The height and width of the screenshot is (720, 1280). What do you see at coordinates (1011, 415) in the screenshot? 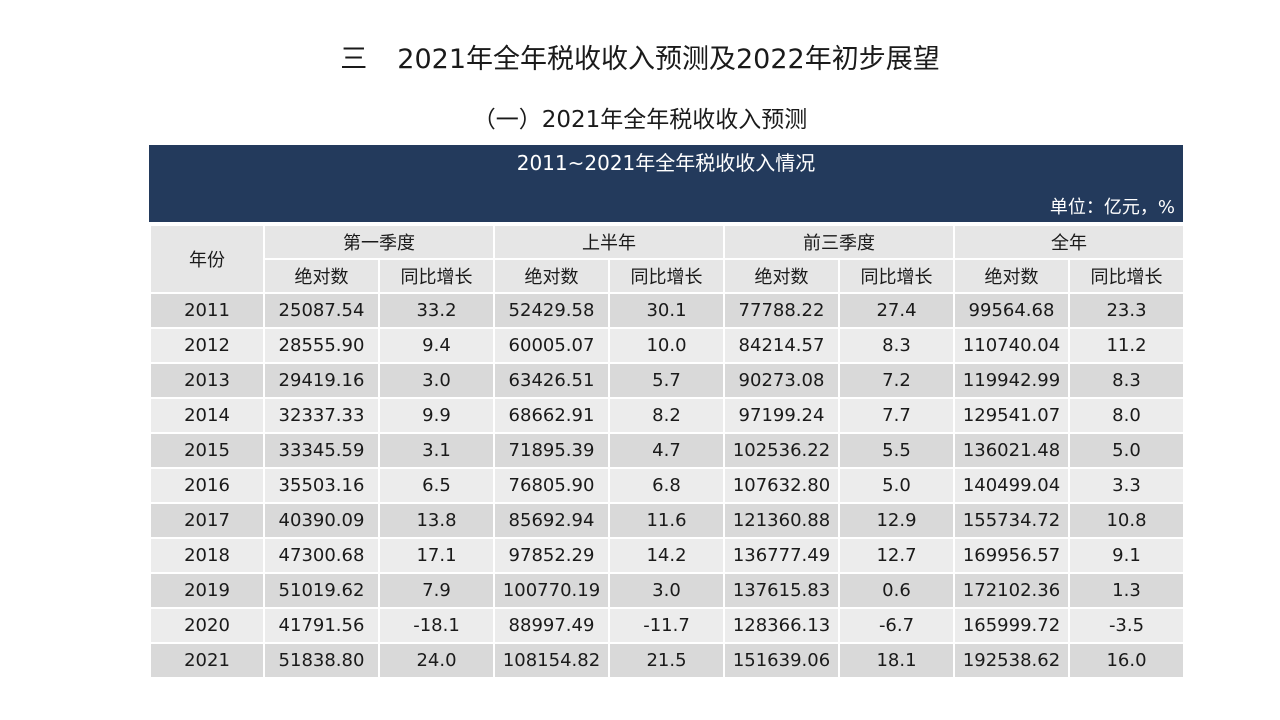
I see `absolute-value-cell: 129541.07` at bounding box center [1011, 415].